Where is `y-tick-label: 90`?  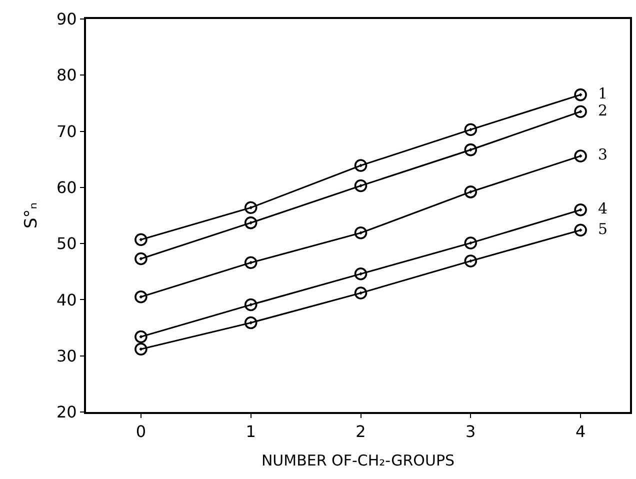
y-tick-label: 90 is located at coordinates (66, 19).